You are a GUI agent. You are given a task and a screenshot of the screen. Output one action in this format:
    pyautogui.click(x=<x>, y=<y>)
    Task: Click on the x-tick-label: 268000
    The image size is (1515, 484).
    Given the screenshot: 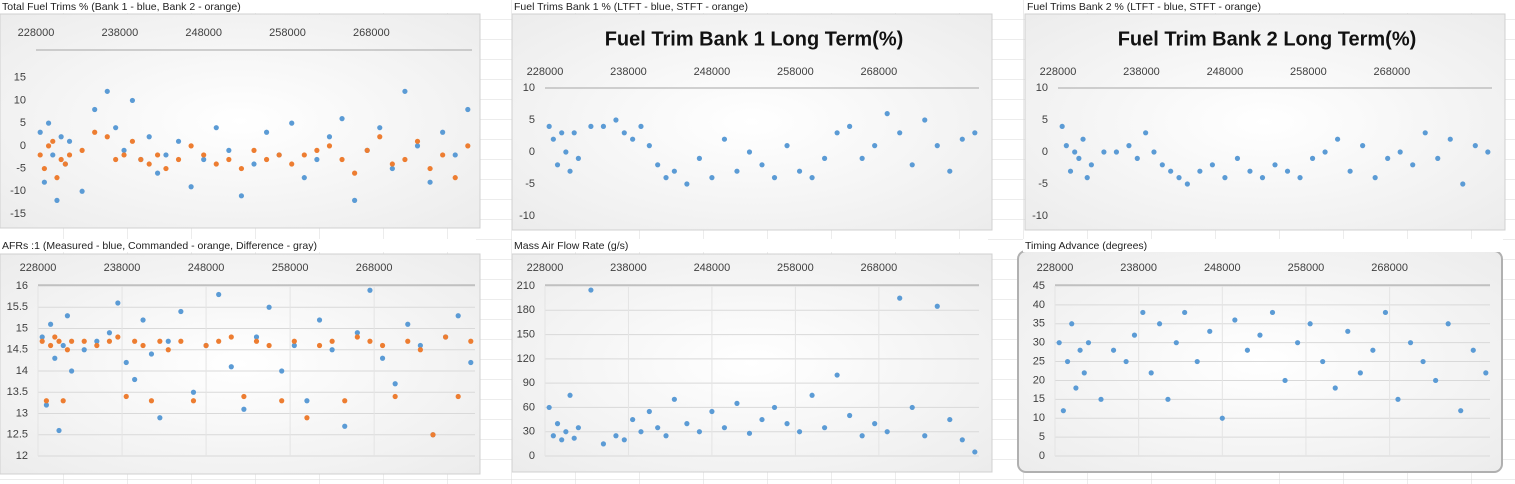 What is the action you would take?
    pyautogui.click(x=1389, y=268)
    